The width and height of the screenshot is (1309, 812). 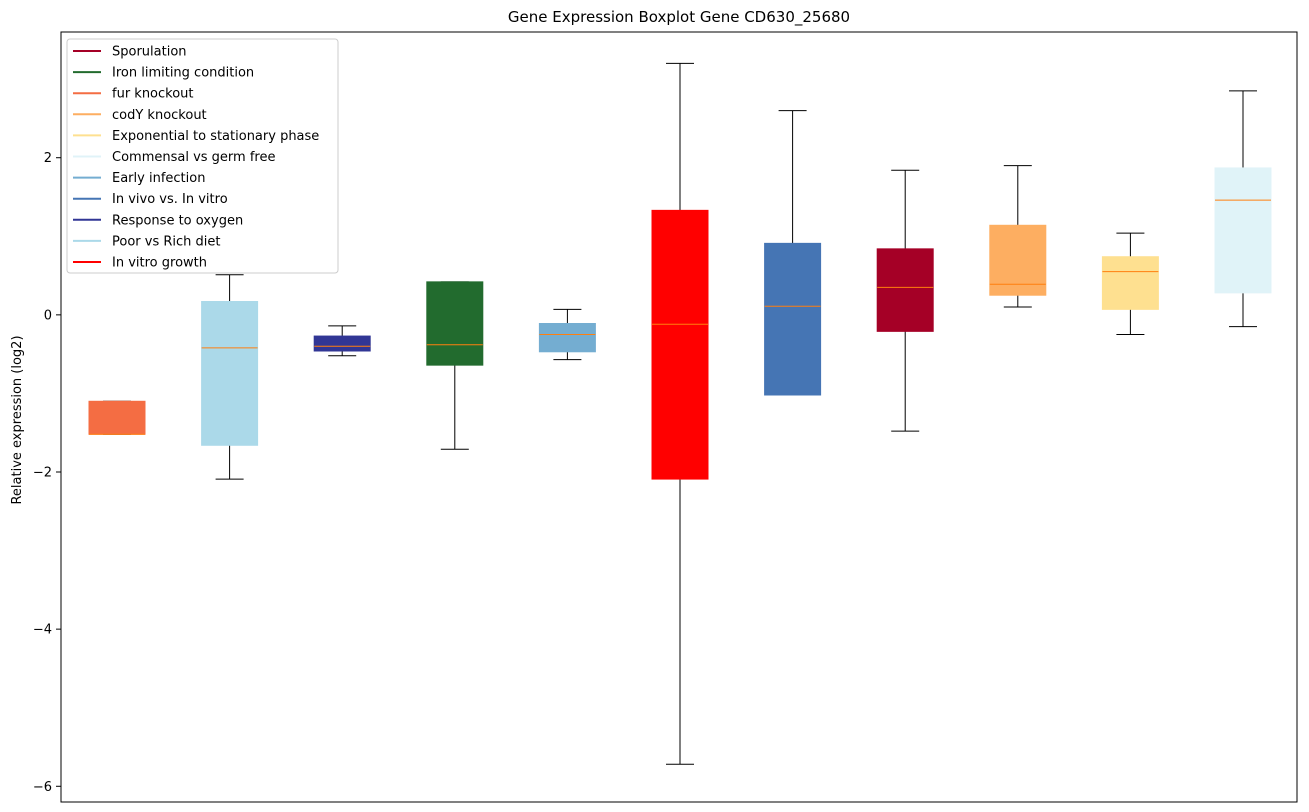 I want to click on legend-label: Response to oxygen, so click(x=177, y=220).